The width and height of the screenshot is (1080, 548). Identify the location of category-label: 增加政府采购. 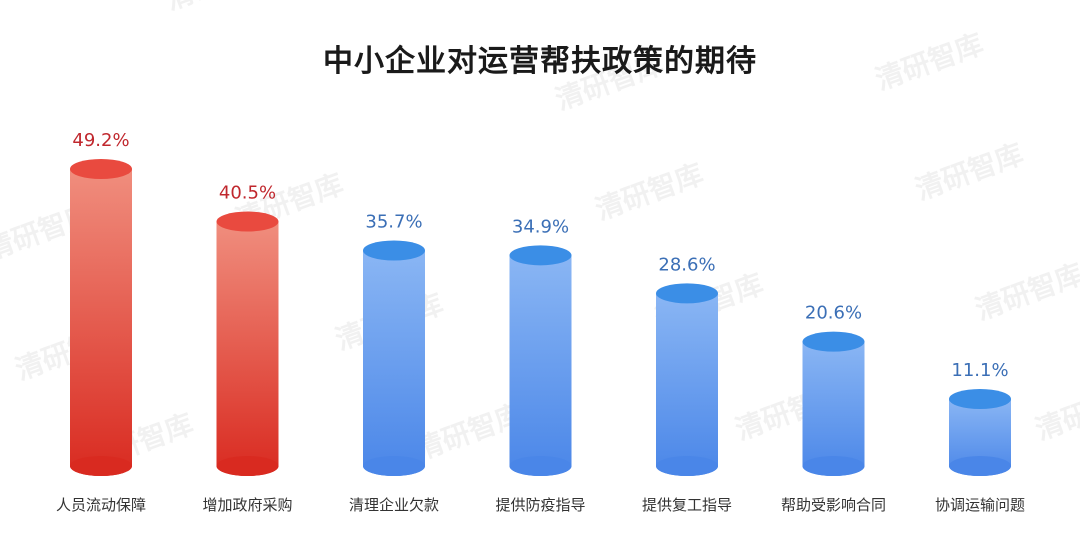
(247, 505).